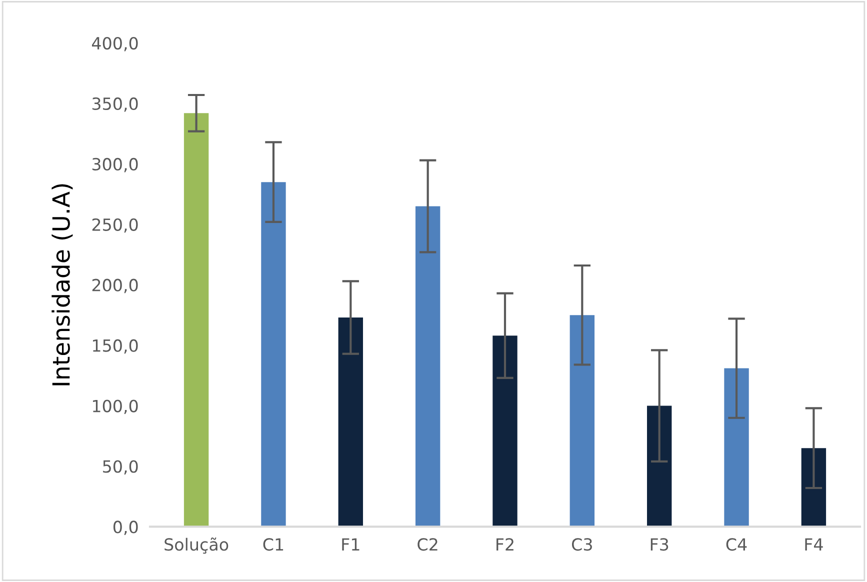 The width and height of the screenshot is (867, 582). What do you see at coordinates (505, 544) in the screenshot?
I see `x-tick-label: F2` at bounding box center [505, 544].